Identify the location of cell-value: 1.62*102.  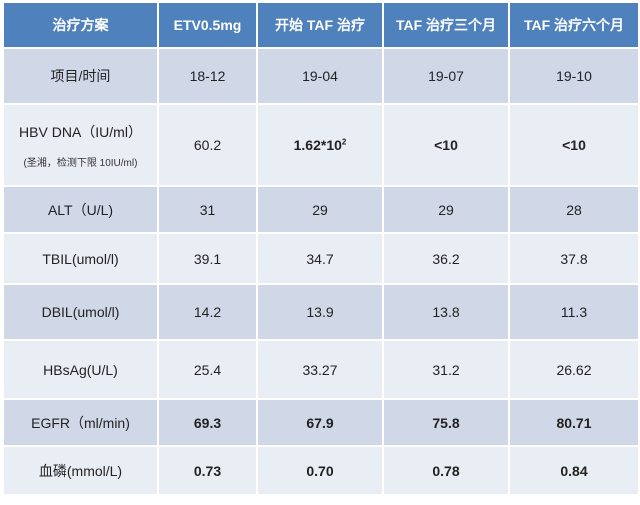
(320, 145).